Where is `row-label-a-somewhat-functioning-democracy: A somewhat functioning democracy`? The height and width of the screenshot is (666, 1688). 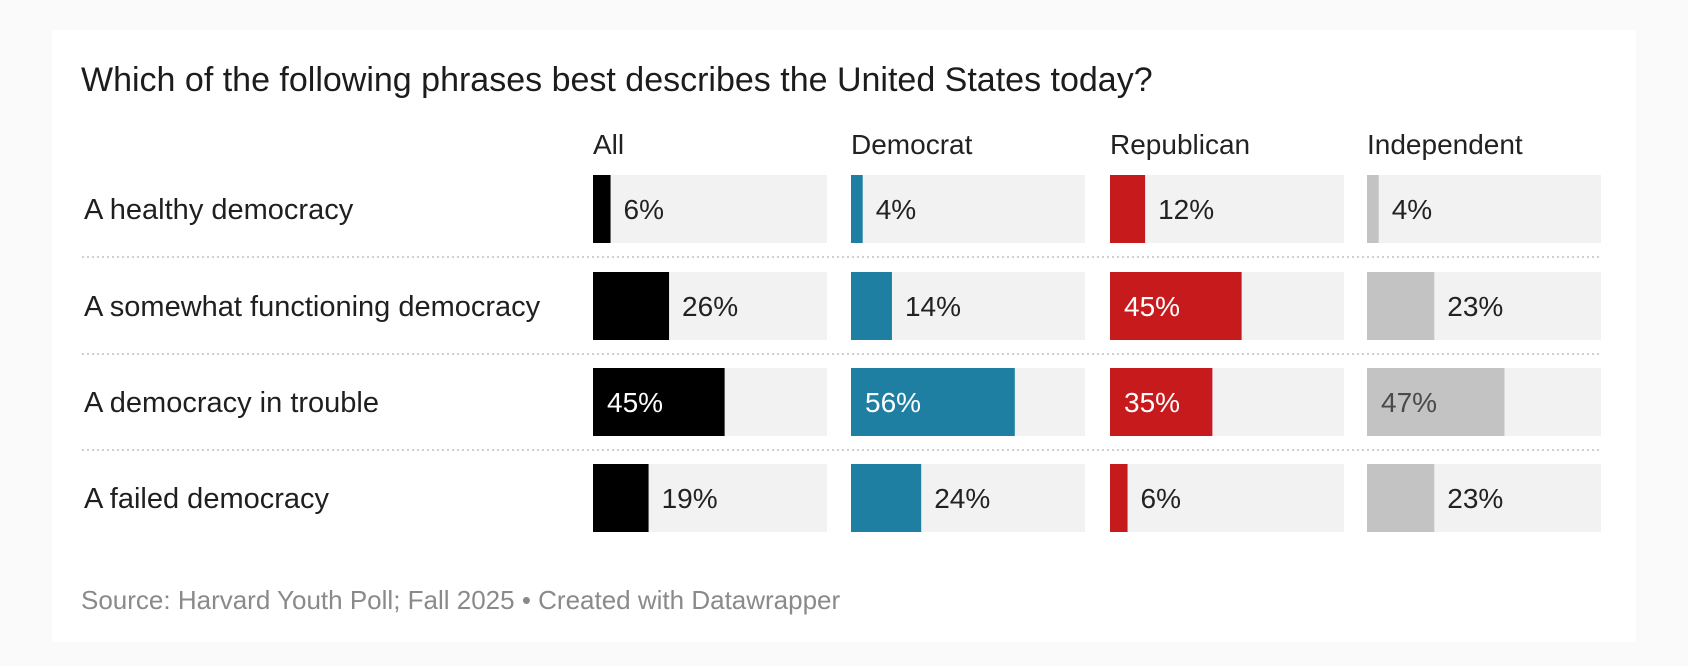 row-label-a-somewhat-functioning-democracy: A somewhat functioning democracy is located at coordinates (312, 307).